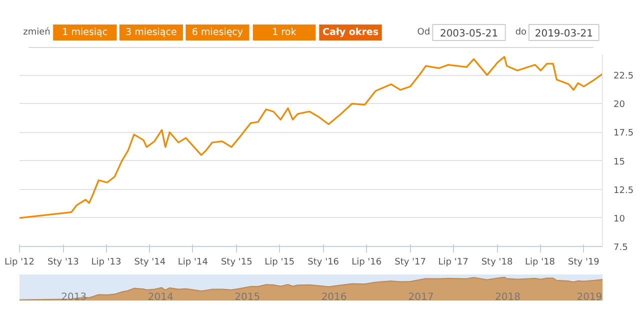 Image resolution: width=642 pixels, height=334 pixels. What do you see at coordinates (521, 33) in the screenshot?
I see `text: do` at bounding box center [521, 33].